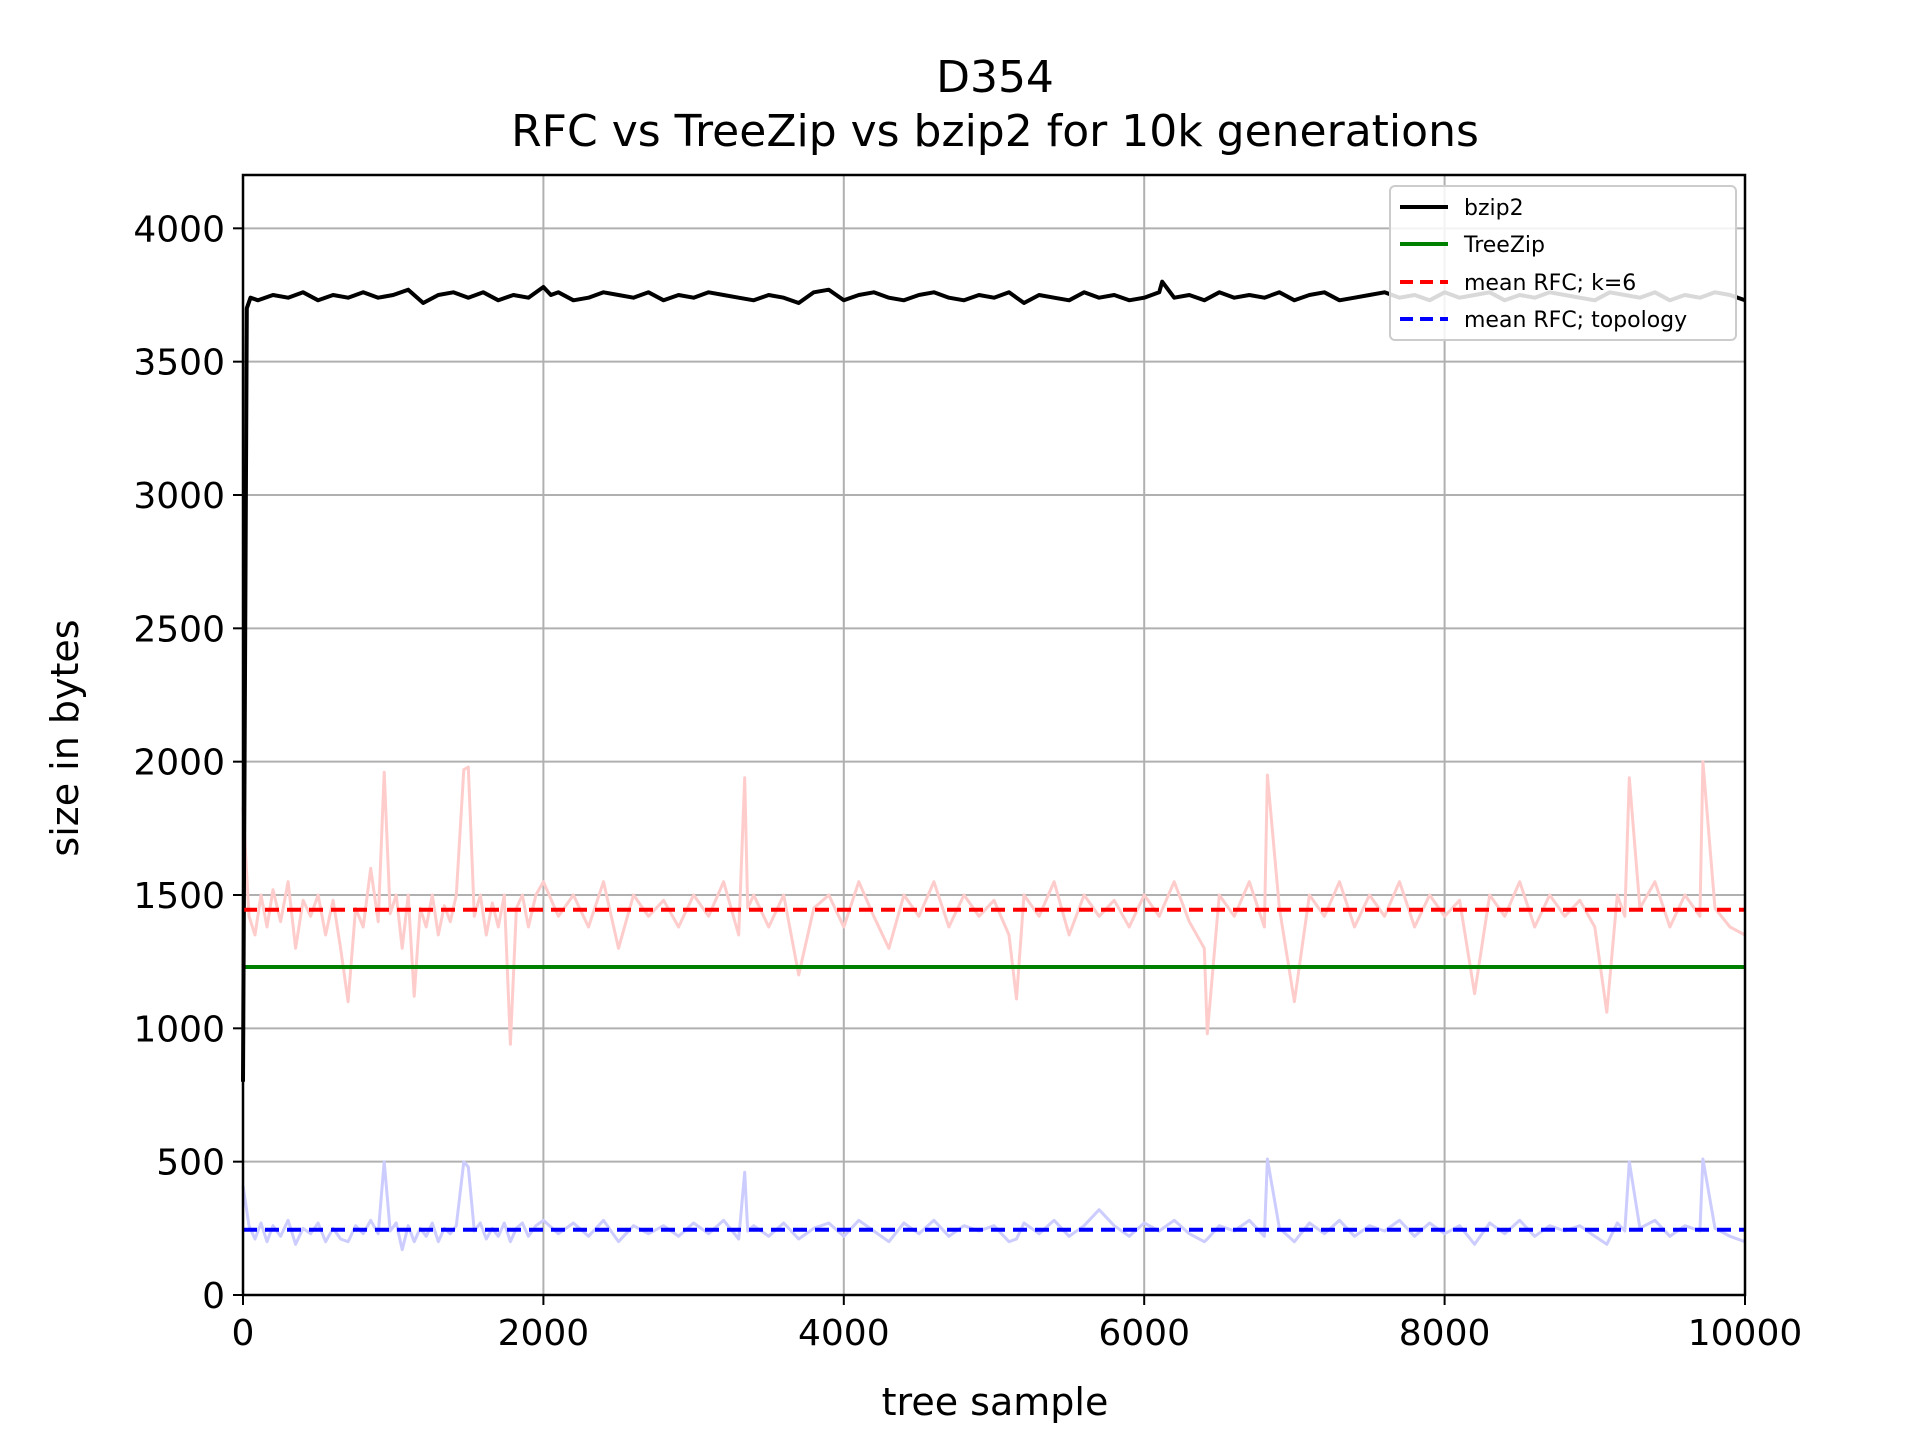 The image size is (1920, 1440). What do you see at coordinates (179, 363) in the screenshot?
I see `y-tick-label: 3500` at bounding box center [179, 363].